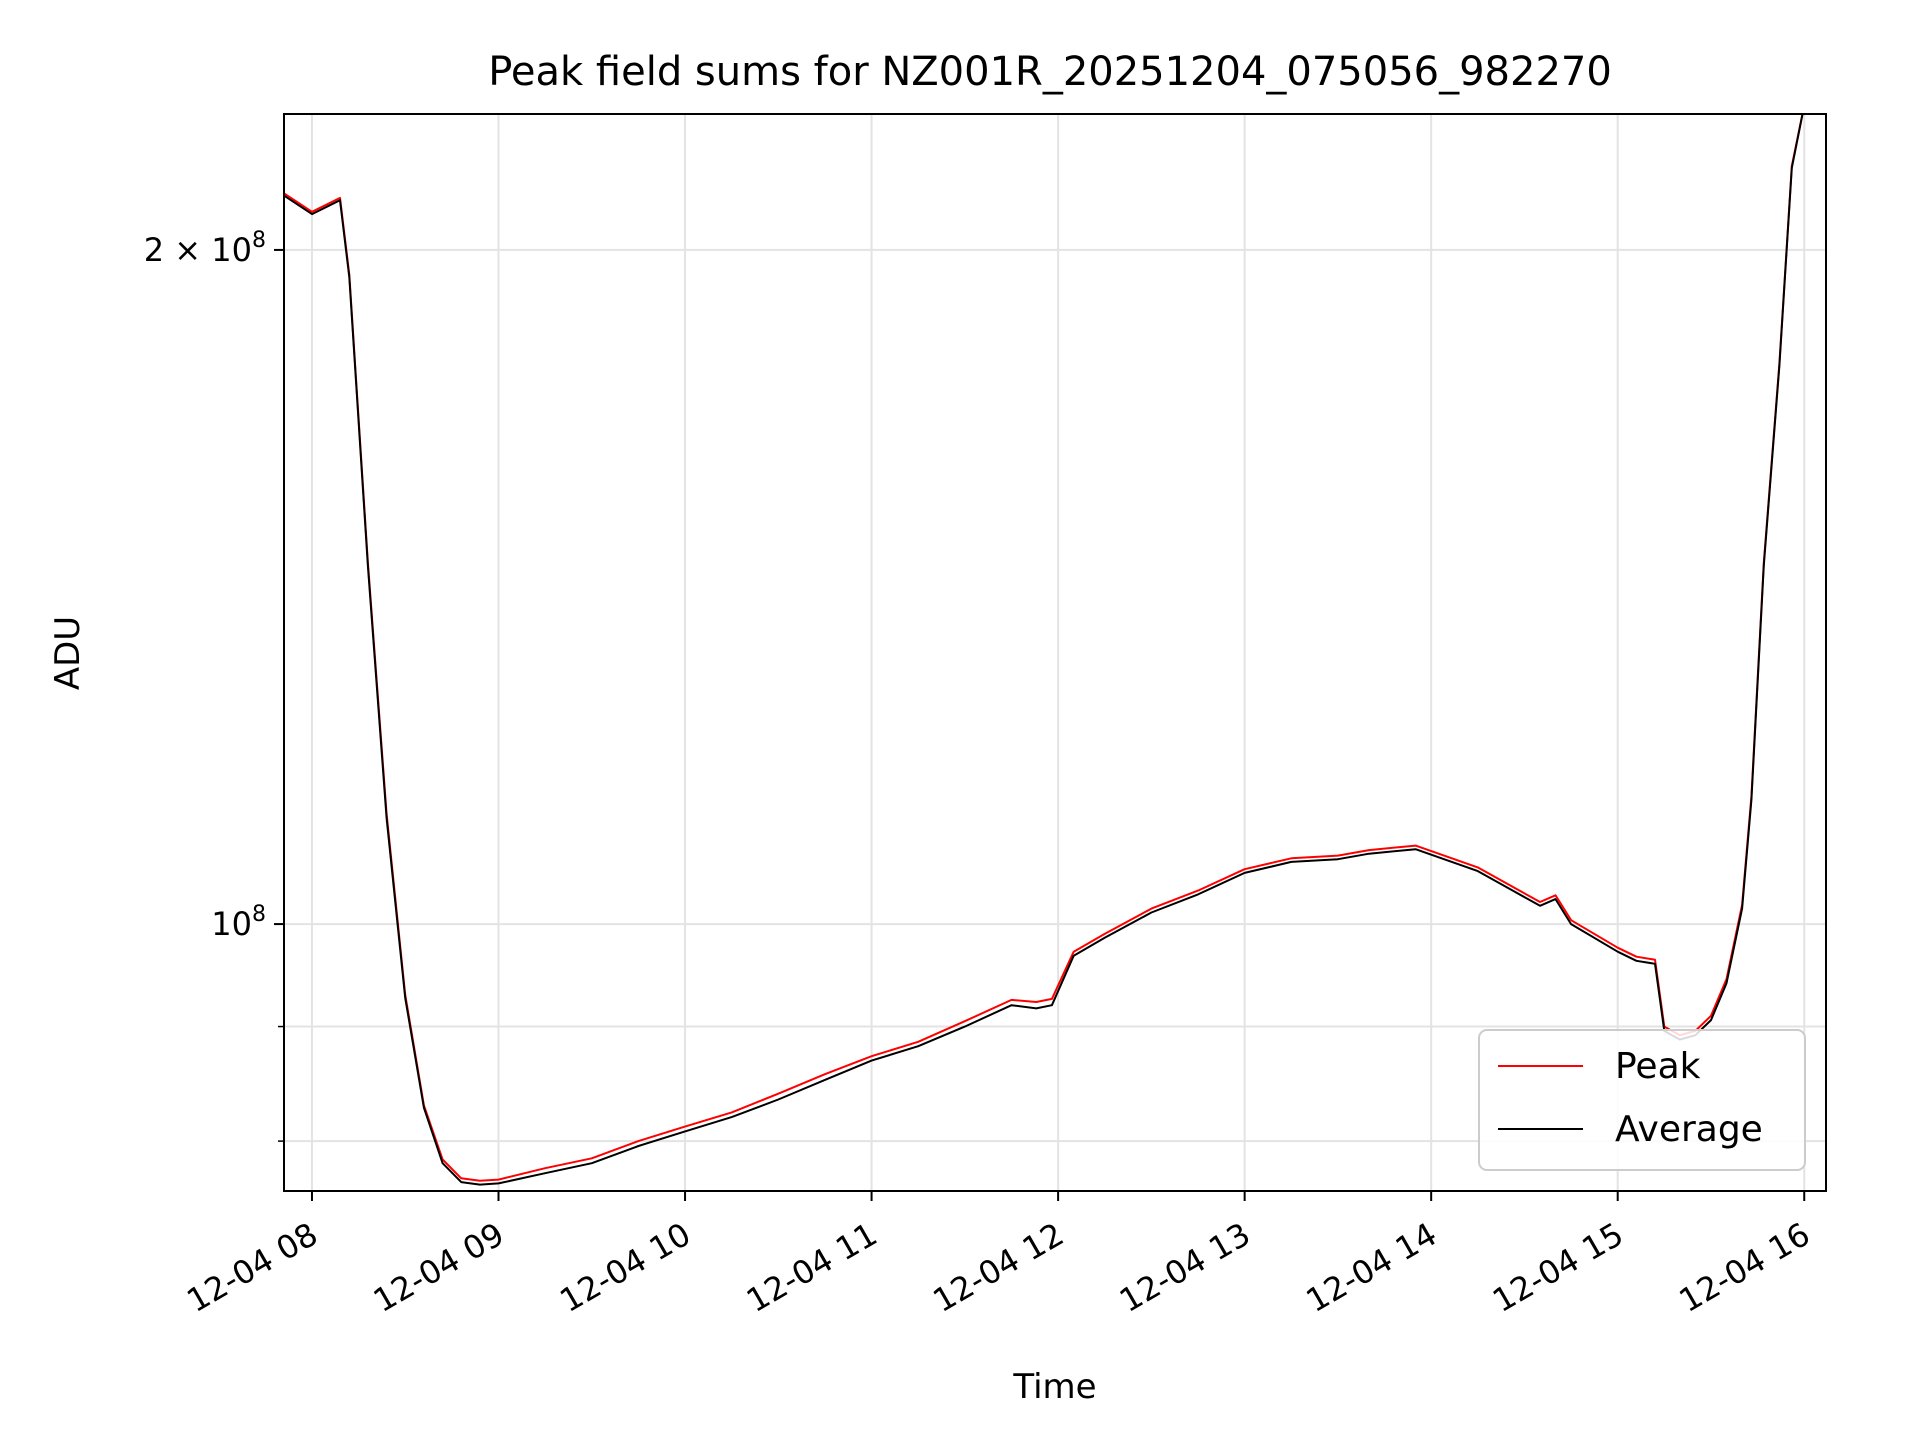 The width and height of the screenshot is (1920, 1440). What do you see at coordinates (1658, 1066) in the screenshot?
I see `legend-label-peak: Peak` at bounding box center [1658, 1066].